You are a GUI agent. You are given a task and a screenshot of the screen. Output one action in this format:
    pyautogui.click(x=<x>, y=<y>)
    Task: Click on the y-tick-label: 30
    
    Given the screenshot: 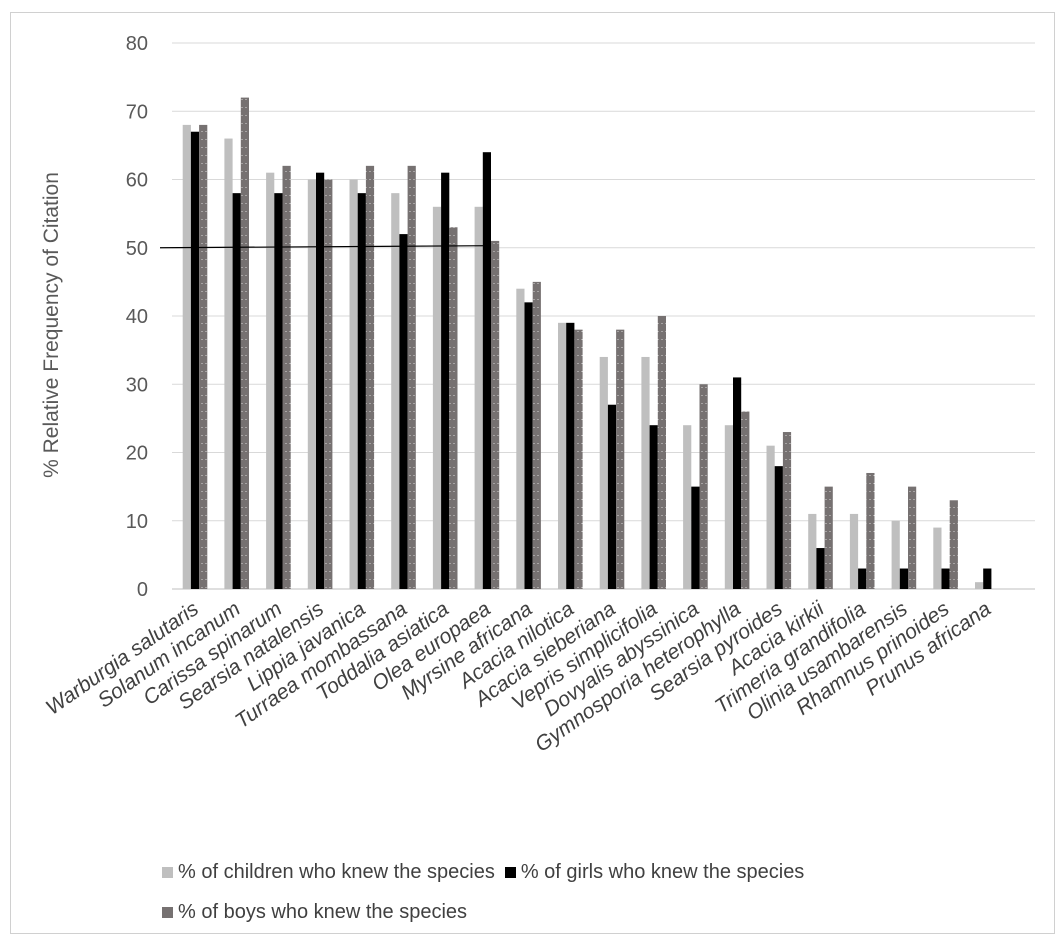 What is the action you would take?
    pyautogui.click(x=137, y=385)
    